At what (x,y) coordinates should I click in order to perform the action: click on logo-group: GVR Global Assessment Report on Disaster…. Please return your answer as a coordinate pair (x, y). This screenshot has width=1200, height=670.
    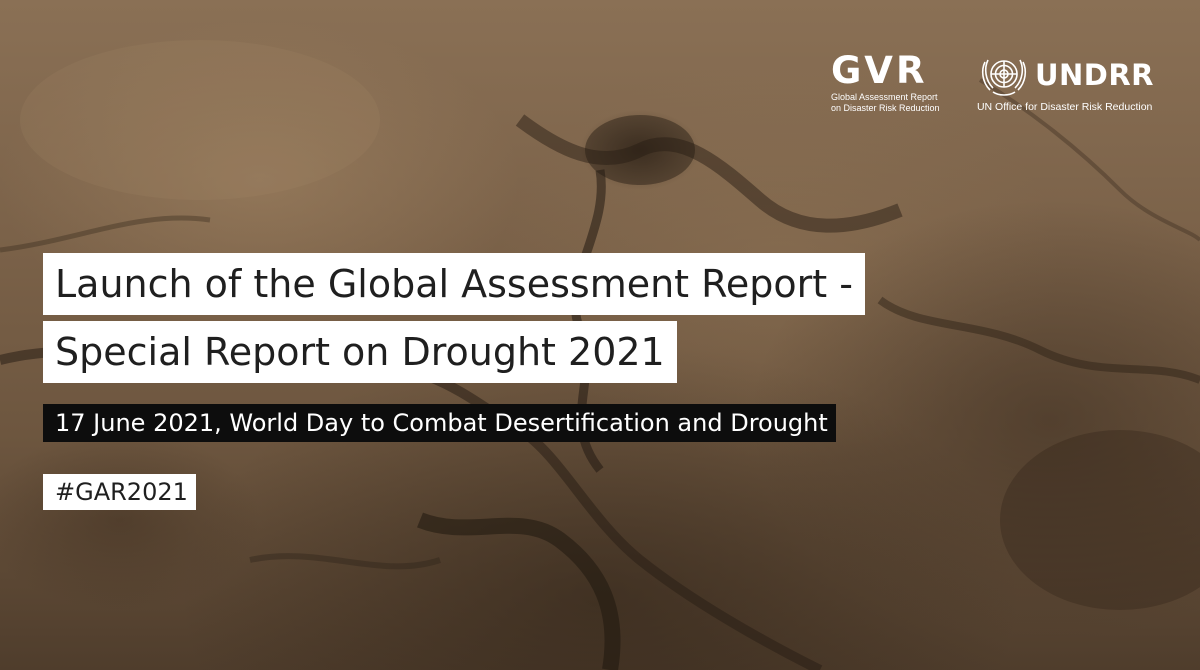
    Looking at the image, I should click on (992, 83).